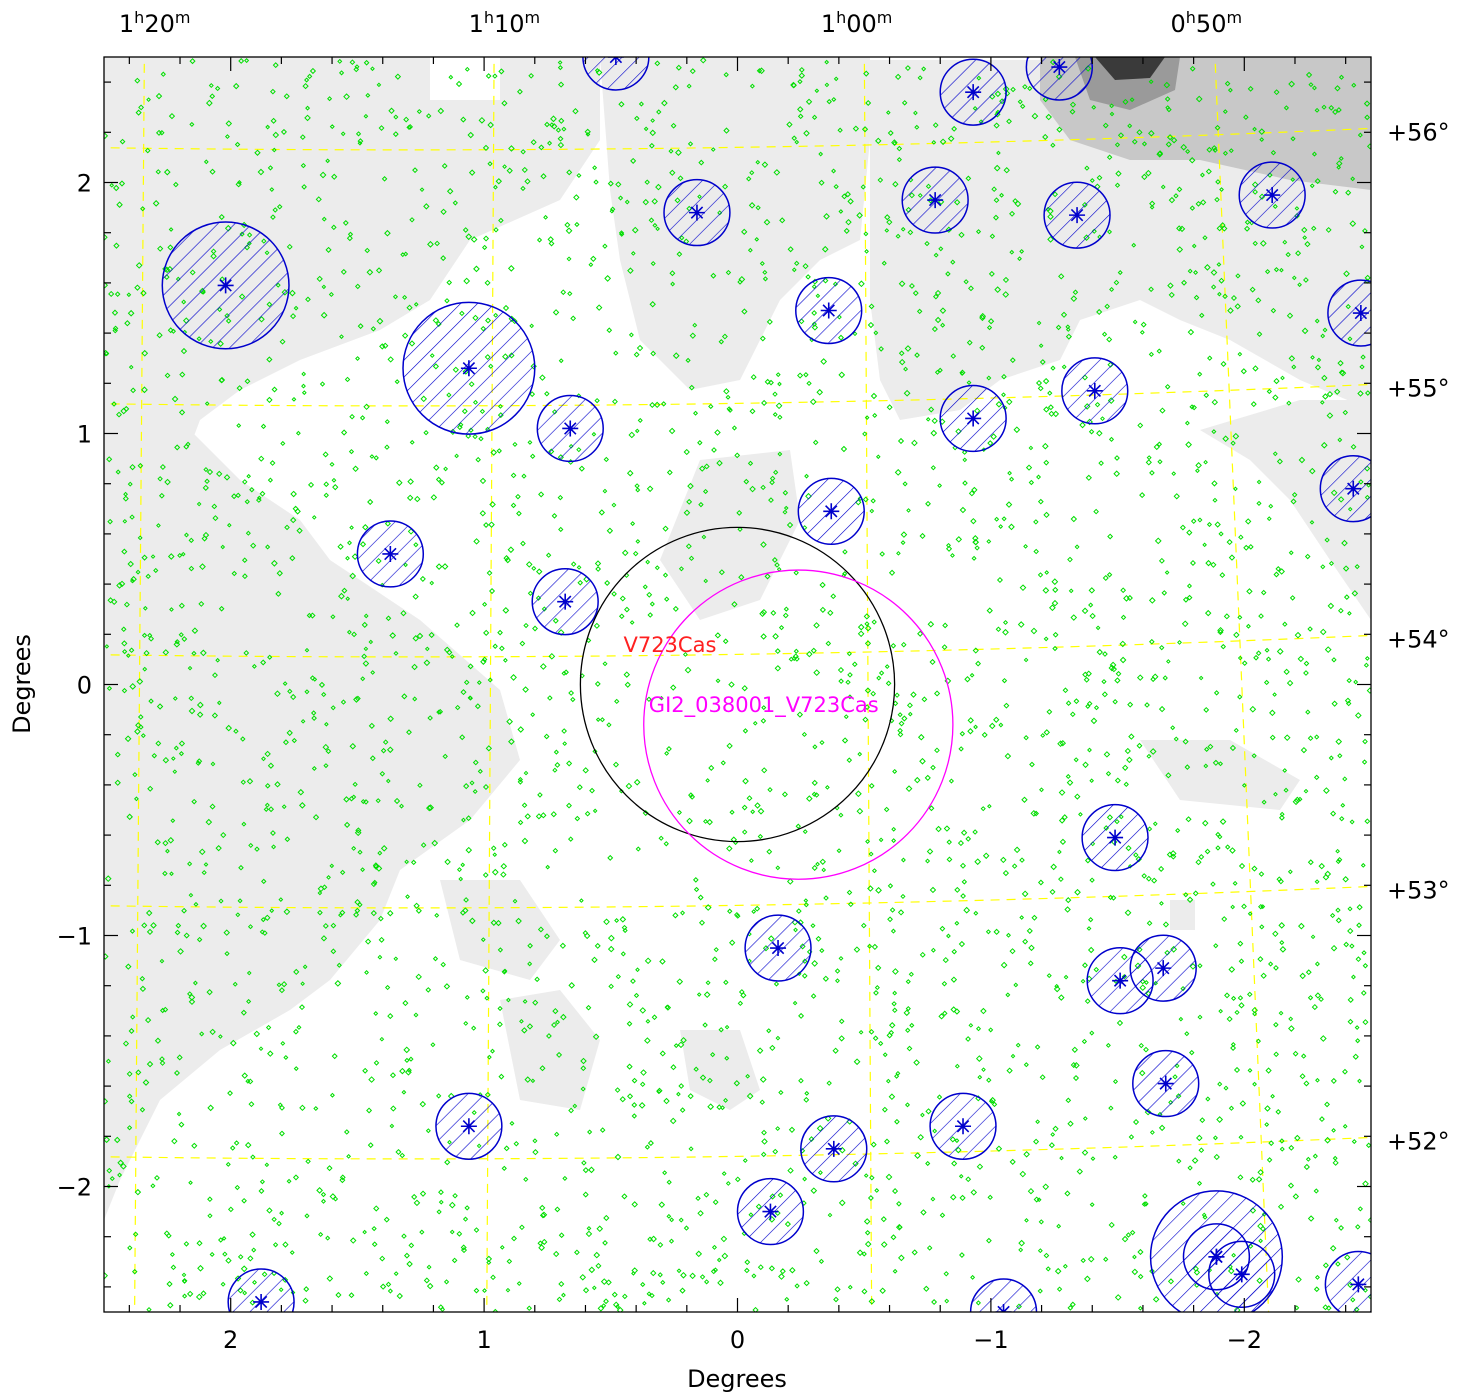 This screenshot has height=1394, width=1473. Describe the element at coordinates (1347, 1281) in the screenshot. I see `bright-source-circle` at that location.